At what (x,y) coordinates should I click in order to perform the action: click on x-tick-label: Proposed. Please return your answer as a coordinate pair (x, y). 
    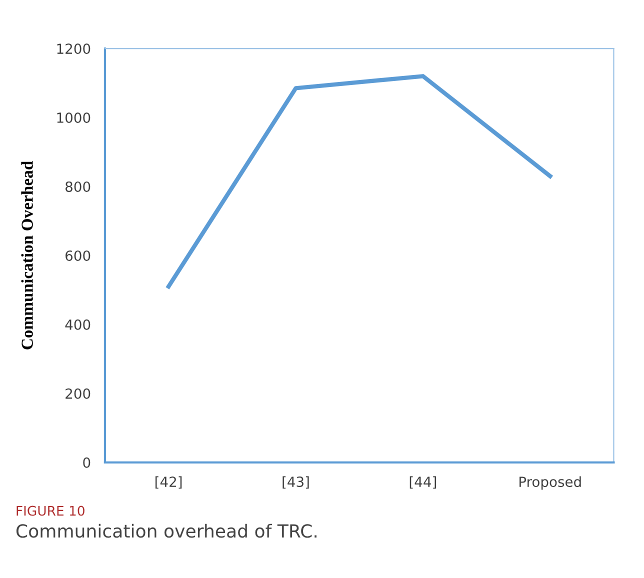
    Looking at the image, I should click on (550, 483).